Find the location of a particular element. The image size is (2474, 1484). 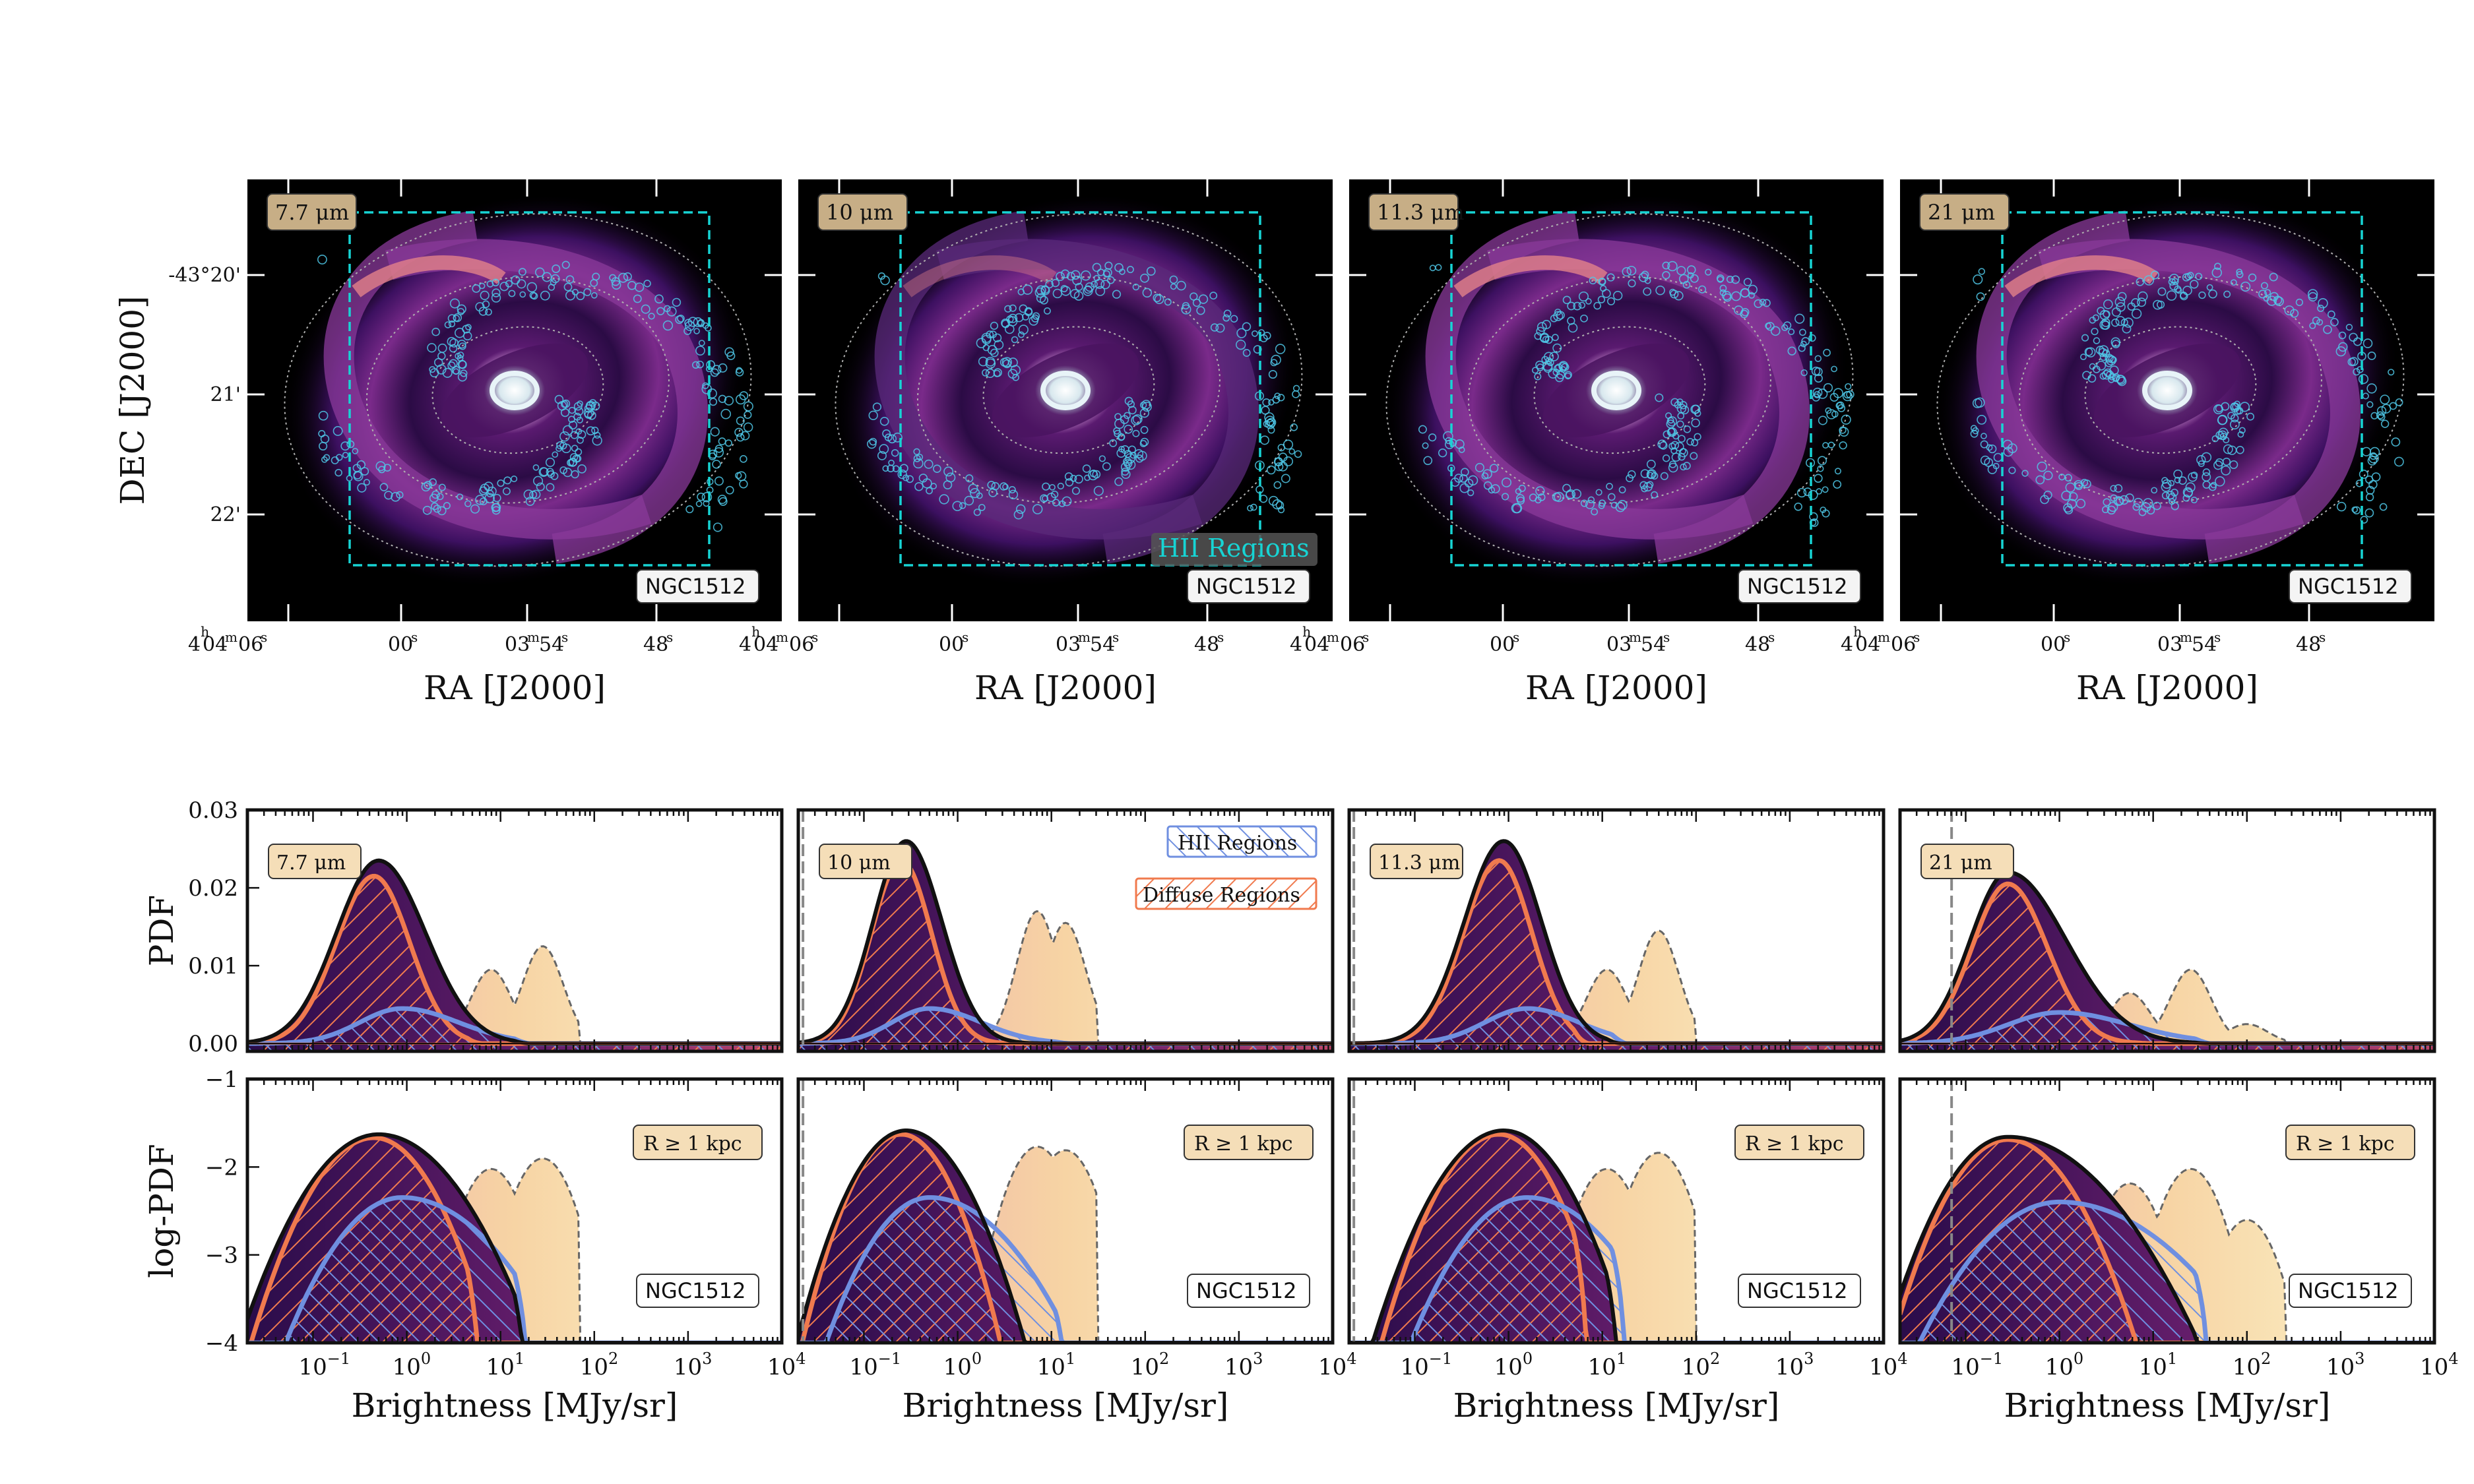

x-ticks is located at coordinates (514, 930).